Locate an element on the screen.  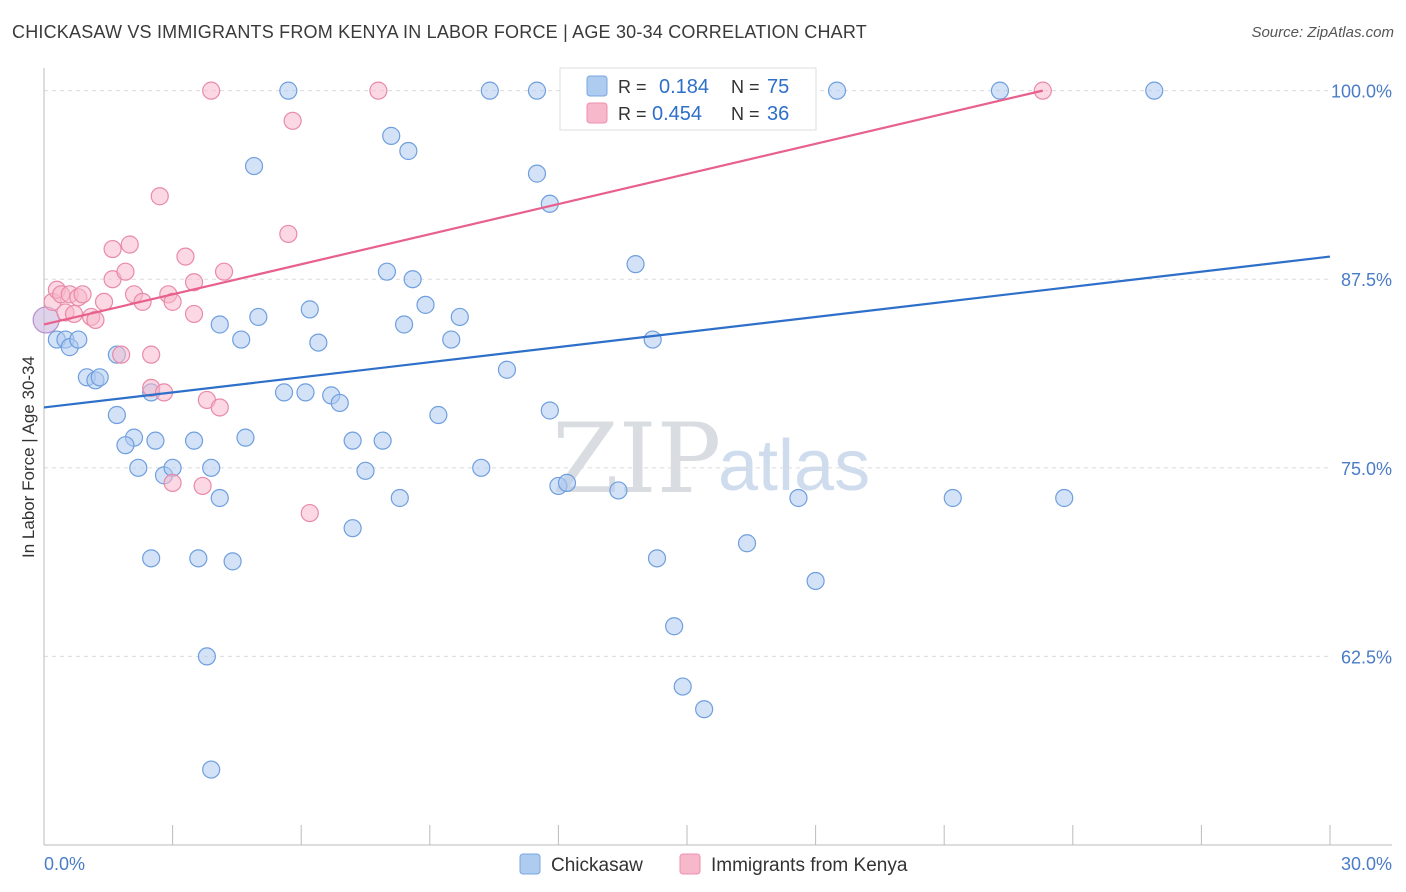
legend-r-value-1: 0.454 is located at coordinates (677, 114).